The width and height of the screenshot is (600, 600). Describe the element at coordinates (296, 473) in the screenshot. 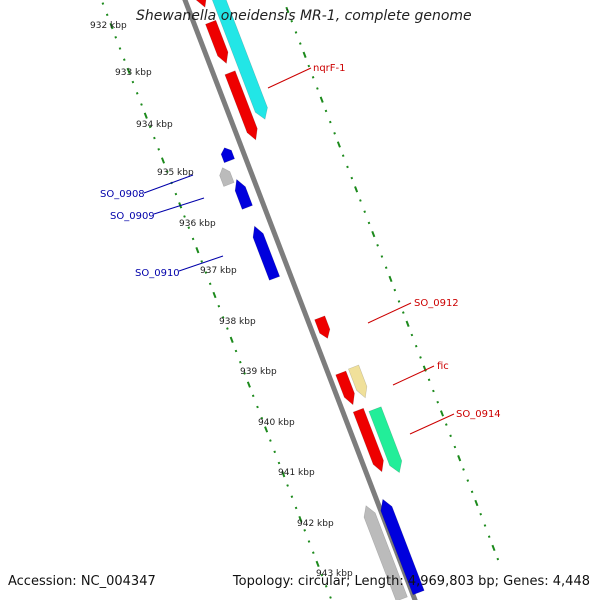

I see `ruler-label: 941 kbp` at that location.